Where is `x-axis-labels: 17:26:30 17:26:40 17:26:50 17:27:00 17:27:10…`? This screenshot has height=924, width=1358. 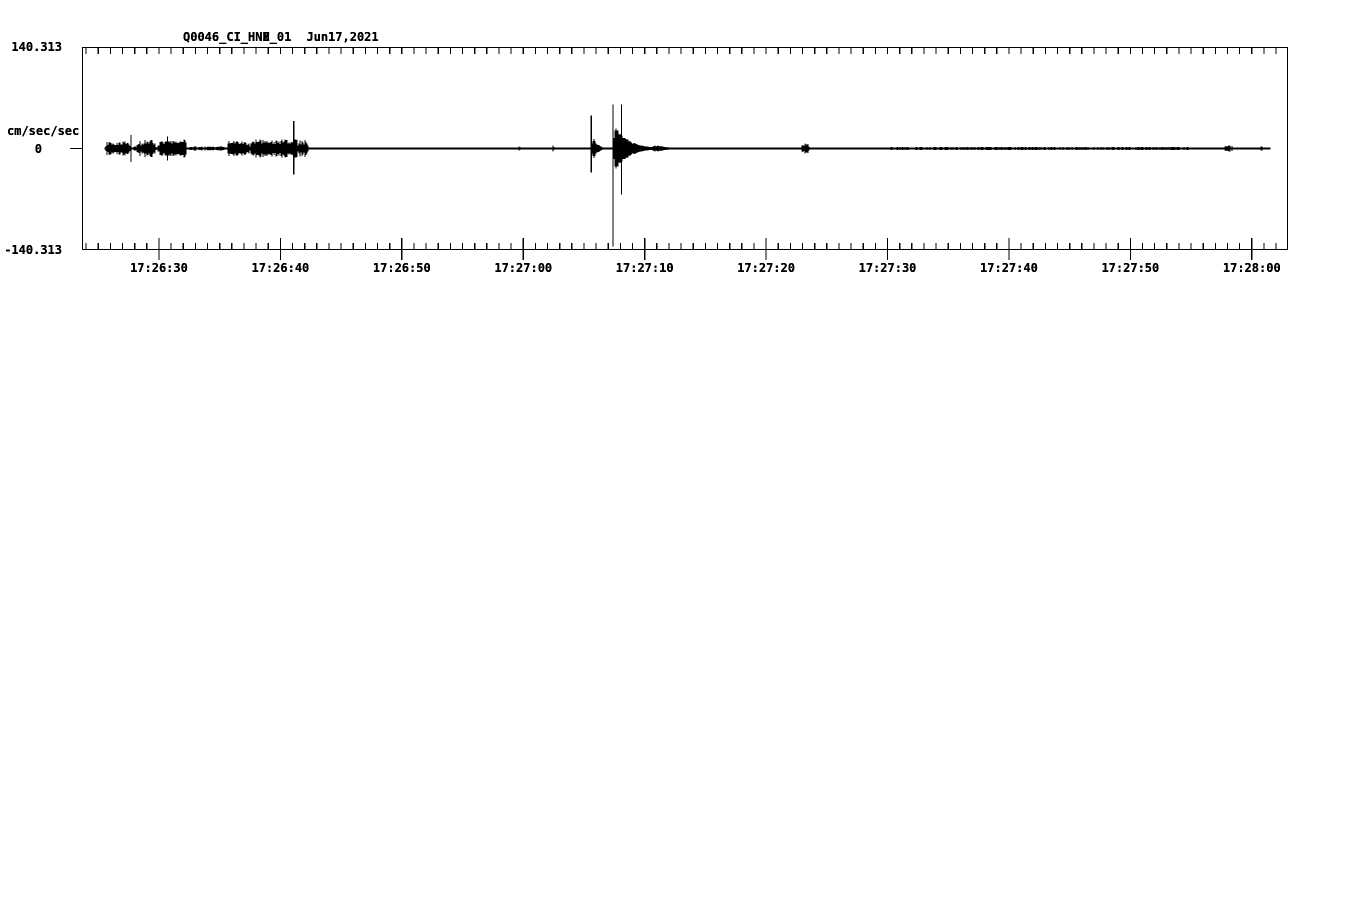
x-axis-labels: 17:26:30 17:26:40 17:26:50 17:27:00 17:27:10… is located at coordinates (679, 269).